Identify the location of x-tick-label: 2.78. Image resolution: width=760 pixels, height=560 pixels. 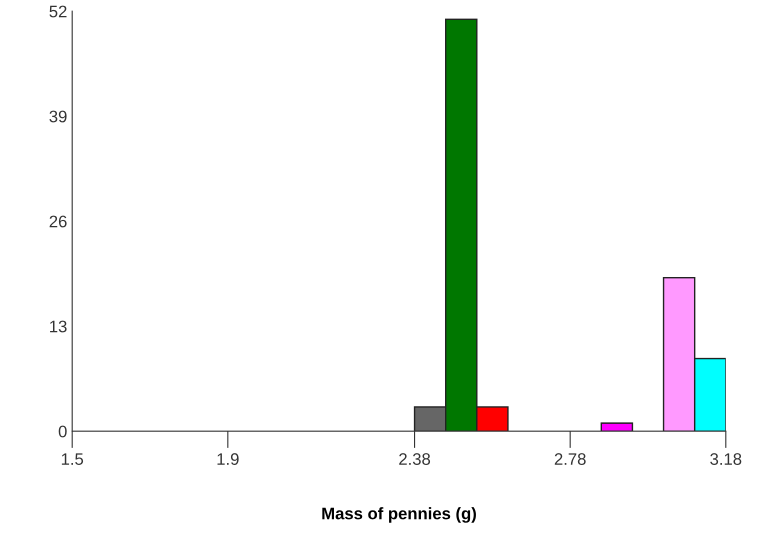
(570, 459).